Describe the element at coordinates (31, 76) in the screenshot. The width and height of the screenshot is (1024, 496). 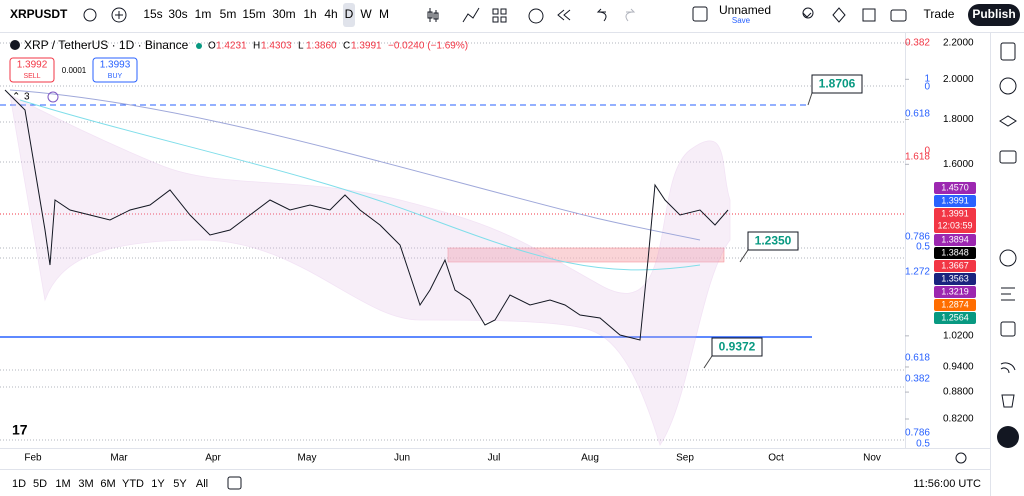
I see `sell-label: SELL` at that location.